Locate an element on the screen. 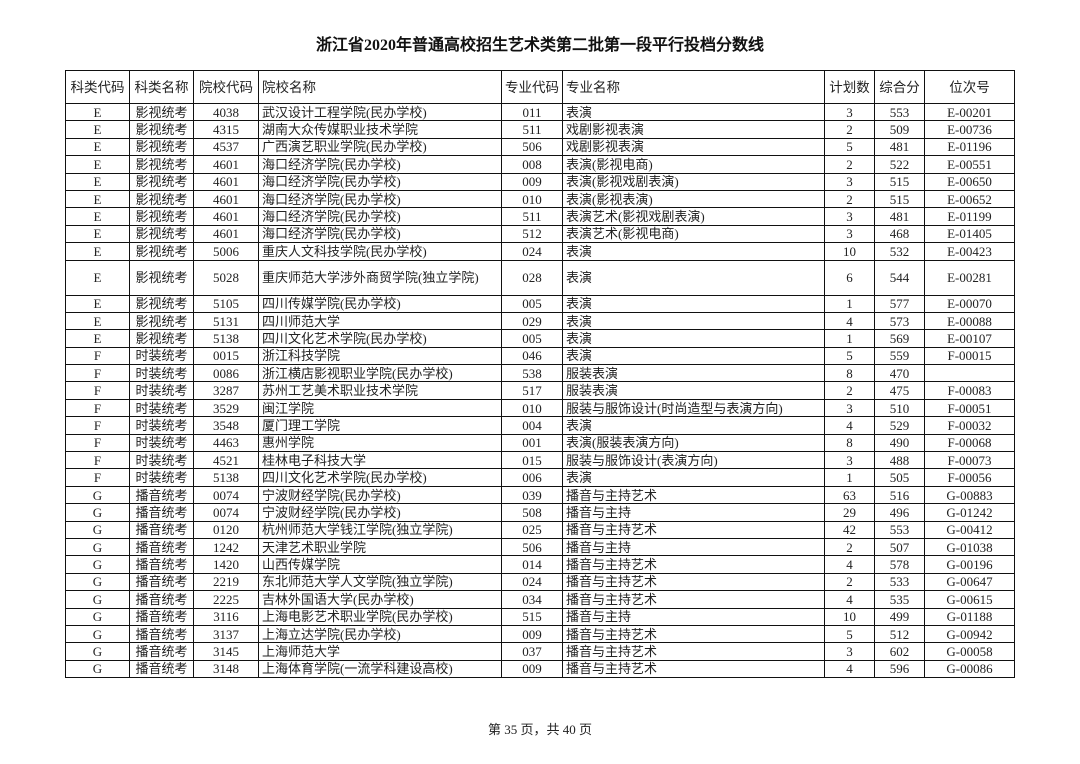 The height and width of the screenshot is (764, 1080). cell-rank: F-00051 is located at coordinates (969, 408).